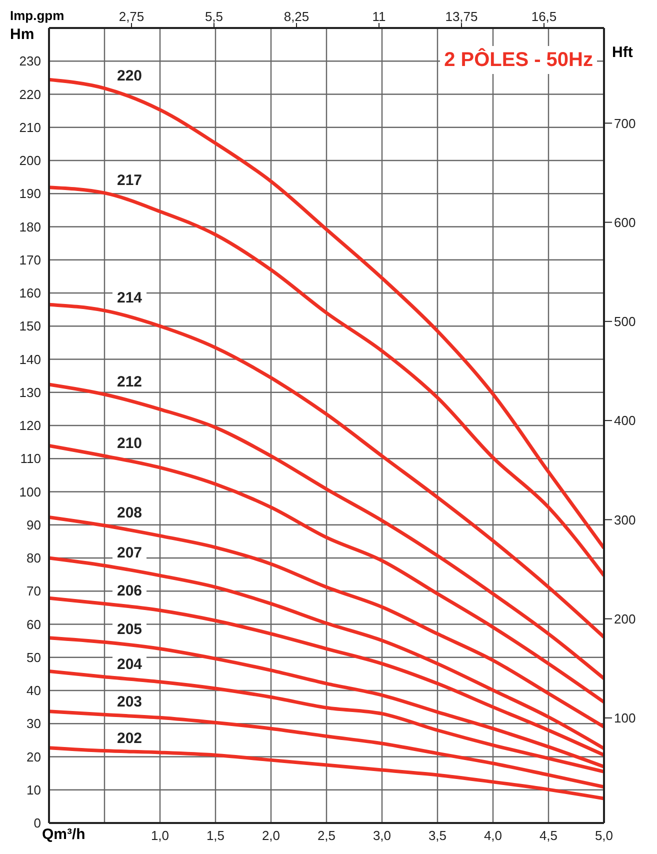 The width and height of the screenshot is (657, 854). Describe the element at coordinates (30, 293) in the screenshot. I see `y-tick-label: 160` at that location.